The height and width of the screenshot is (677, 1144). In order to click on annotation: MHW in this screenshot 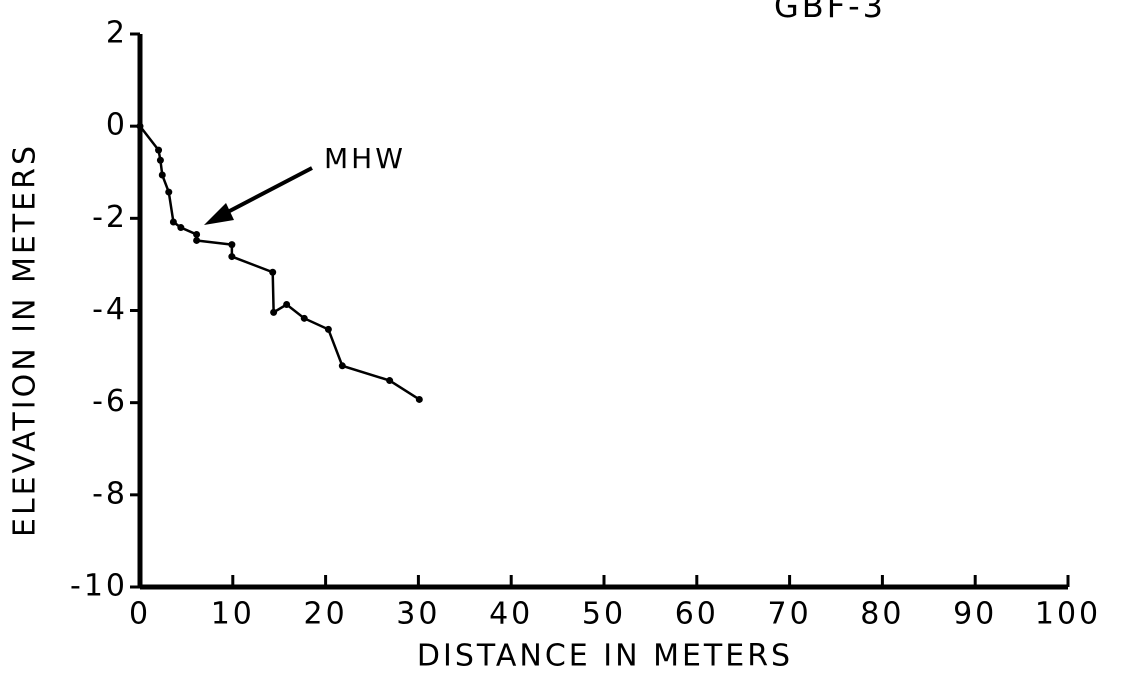, I will do `click(365, 158)`.